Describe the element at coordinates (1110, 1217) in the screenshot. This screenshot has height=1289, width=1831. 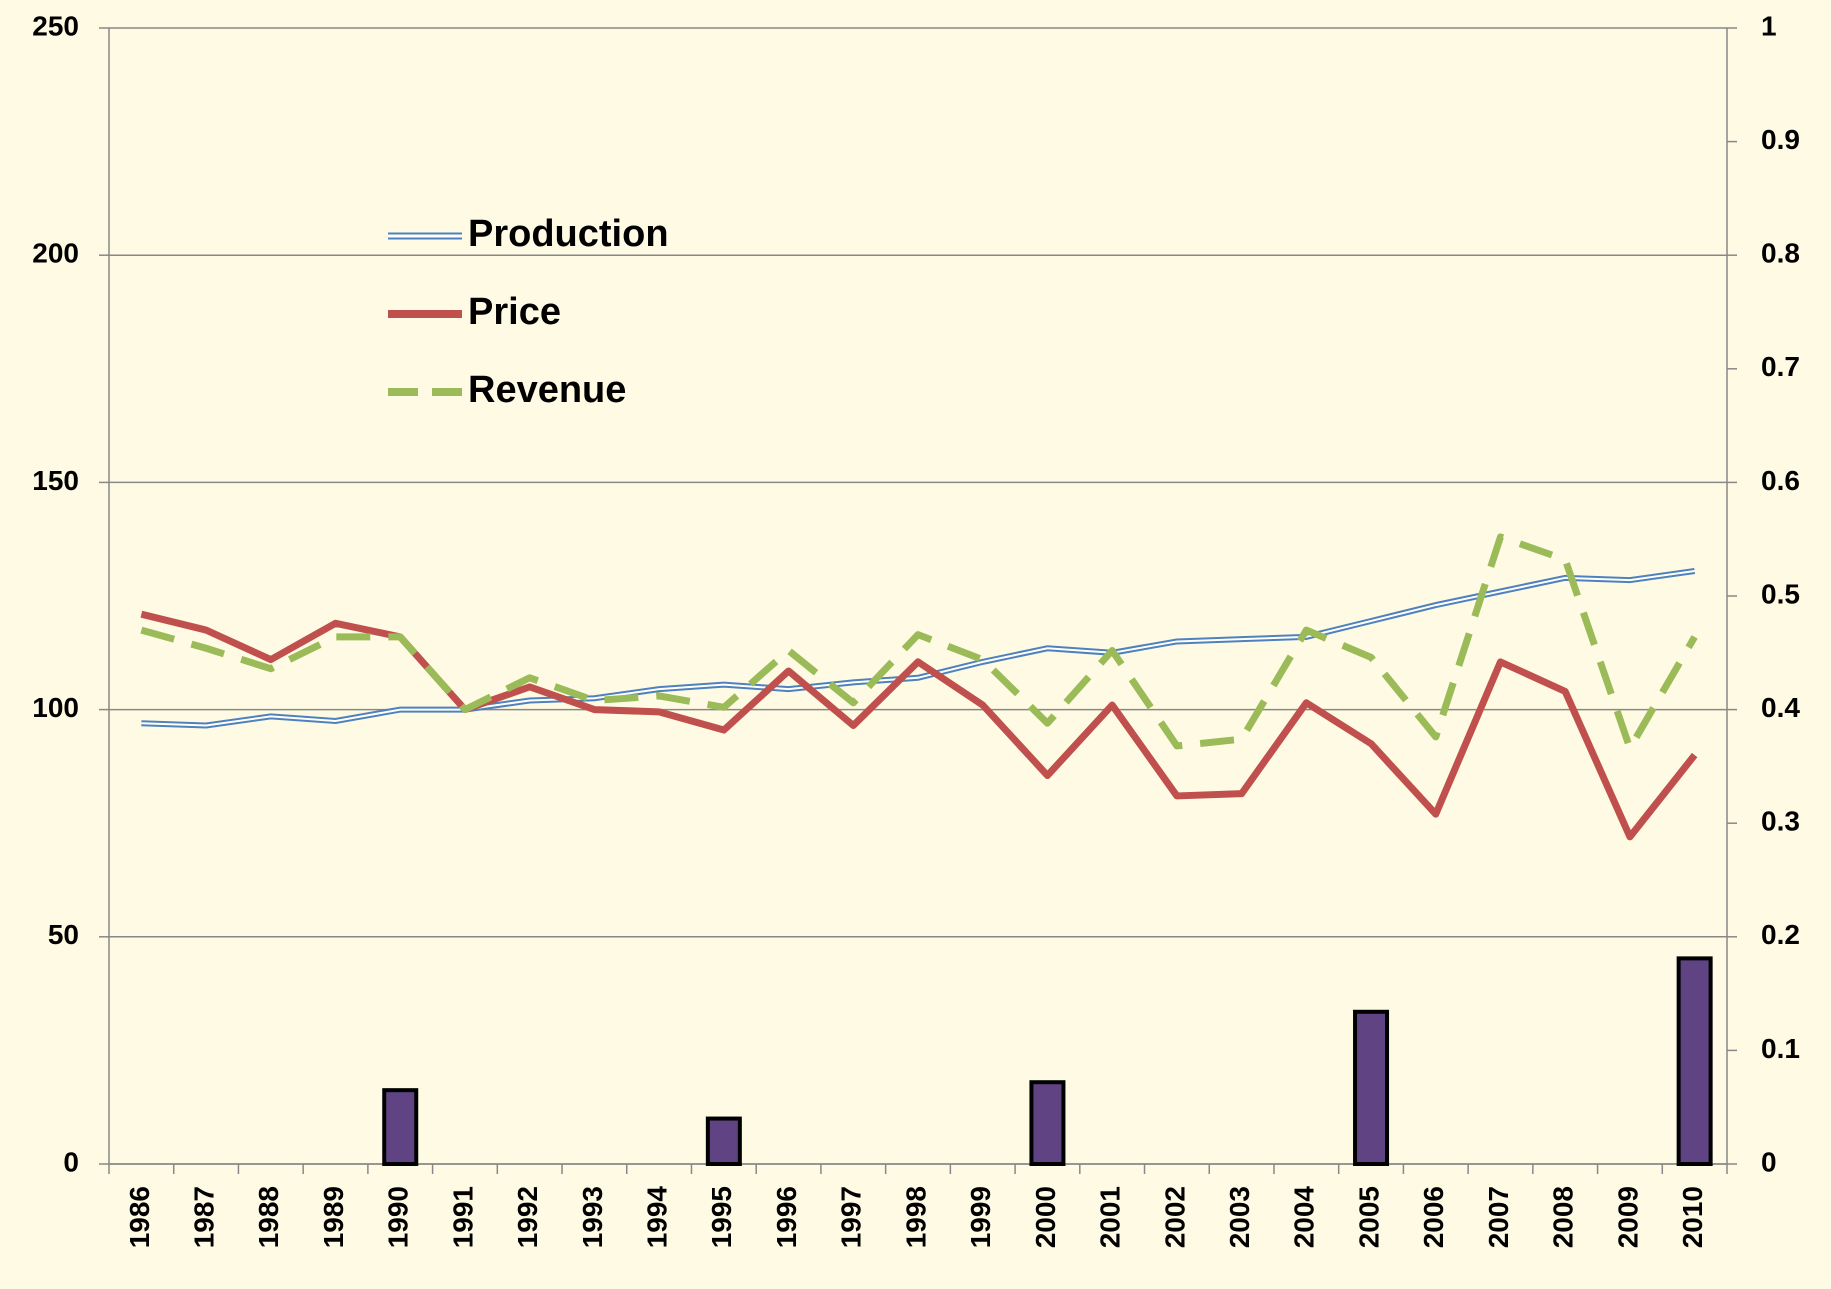
I see `x-tick-label: 2001` at that location.